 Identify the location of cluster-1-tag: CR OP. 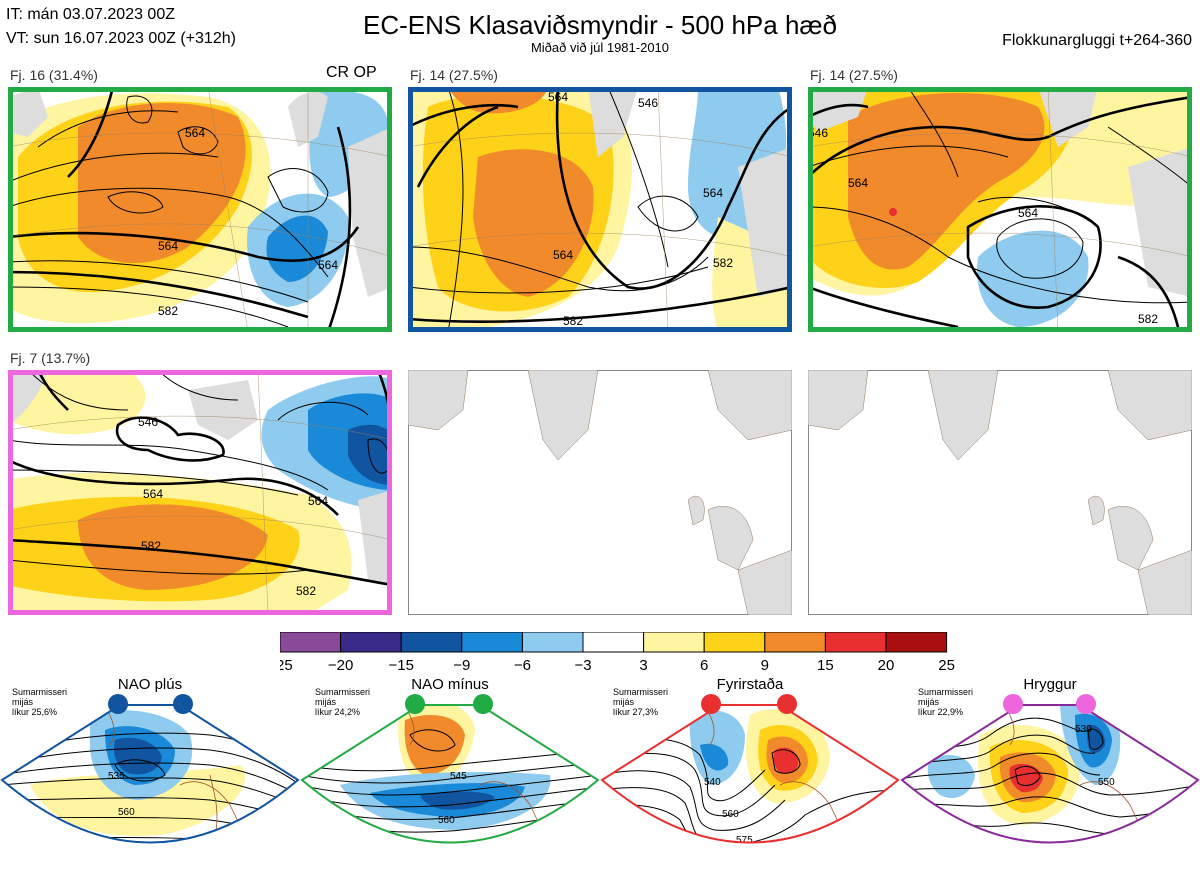
(351, 72).